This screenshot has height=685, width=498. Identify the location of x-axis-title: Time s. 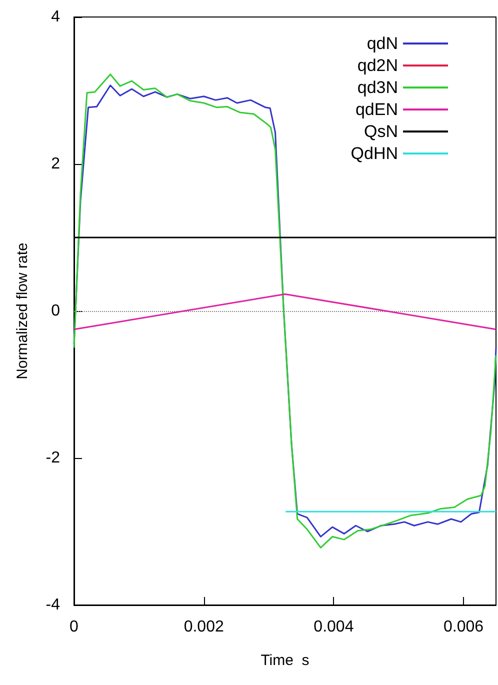
(285, 660).